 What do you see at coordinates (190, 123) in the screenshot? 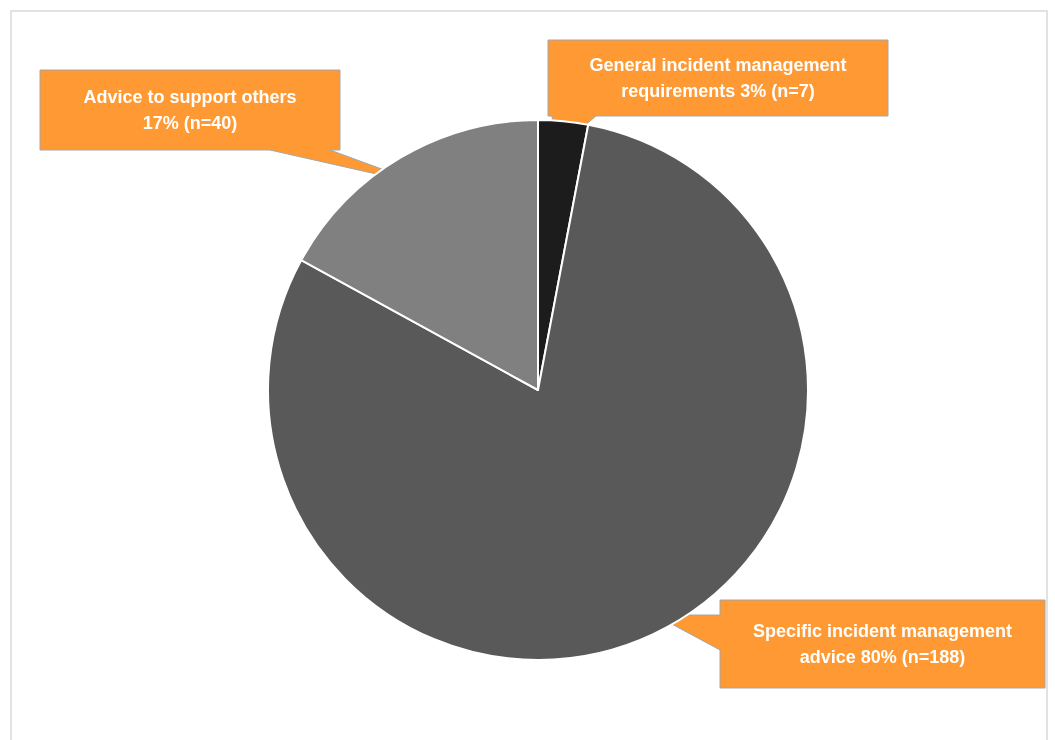
I see `data-label: 17% (n=40)` at bounding box center [190, 123].